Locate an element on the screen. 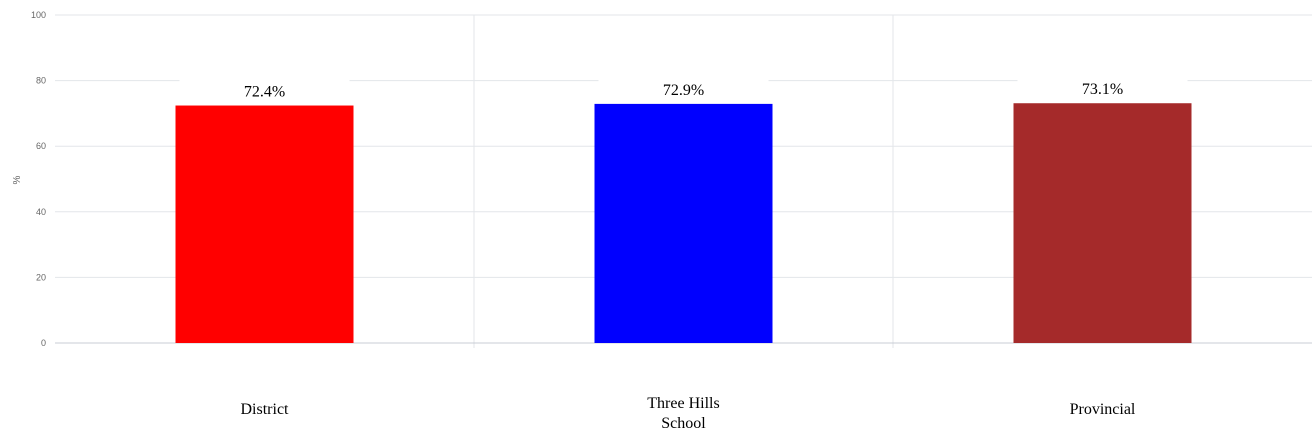 The width and height of the screenshot is (1312, 444). y-tick-label: 60 is located at coordinates (41, 146).